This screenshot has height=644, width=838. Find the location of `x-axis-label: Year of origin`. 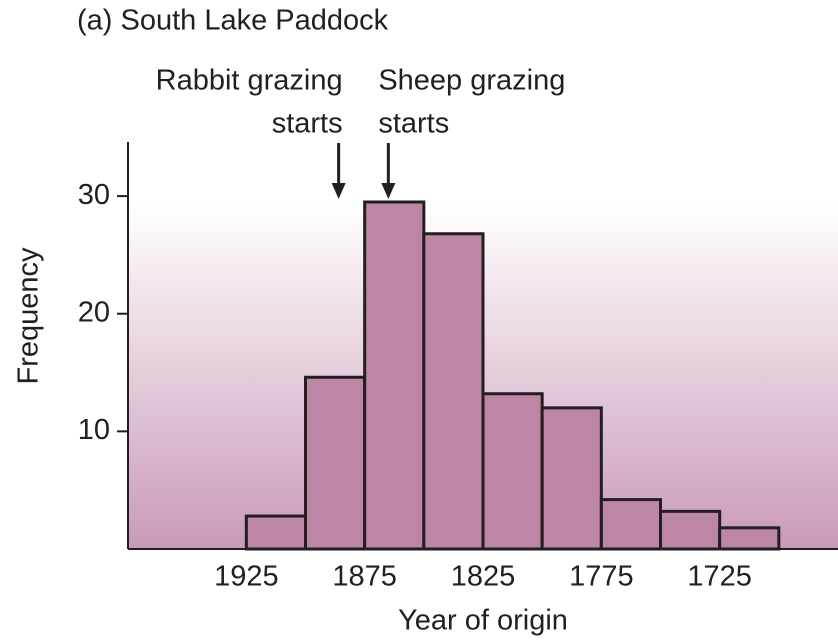

x-axis-label: Year of origin is located at coordinates (483, 621).